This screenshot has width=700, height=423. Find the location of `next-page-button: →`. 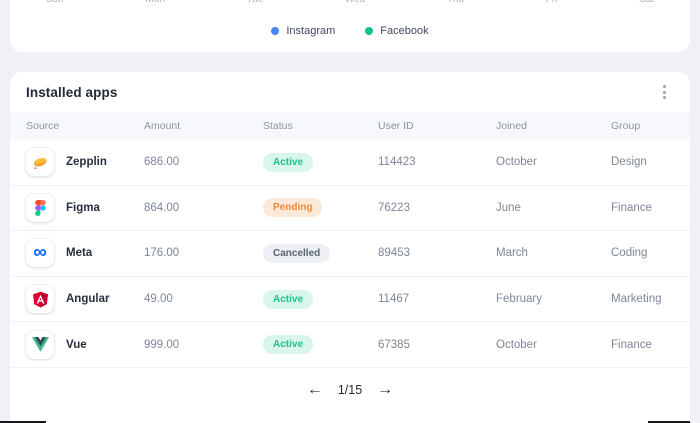

next-page-button: → is located at coordinates (385, 389).